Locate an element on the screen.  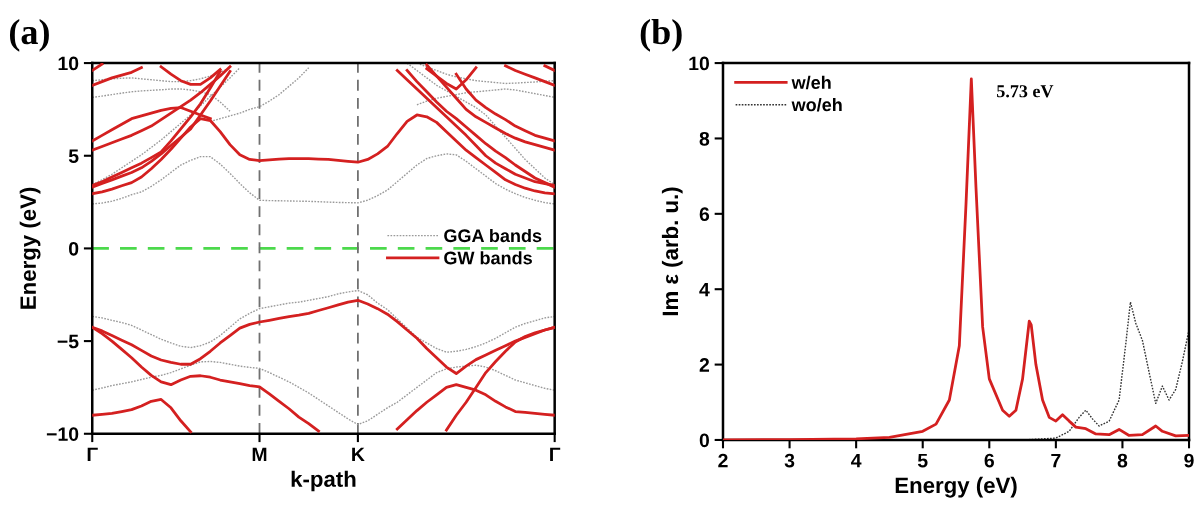
chart-title: (b) is located at coordinates (661, 35).